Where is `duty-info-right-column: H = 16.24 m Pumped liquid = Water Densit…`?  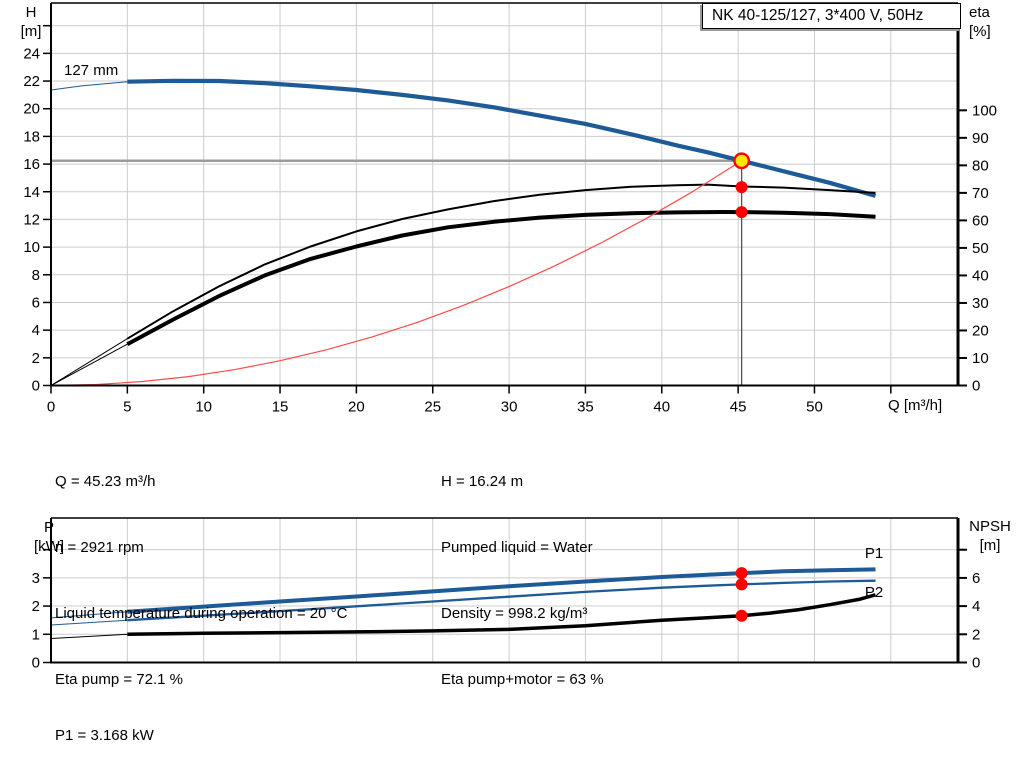
duty-info-right-column: H = 16.24 m Pumped liquid = Water Densit… is located at coordinates (522, 581).